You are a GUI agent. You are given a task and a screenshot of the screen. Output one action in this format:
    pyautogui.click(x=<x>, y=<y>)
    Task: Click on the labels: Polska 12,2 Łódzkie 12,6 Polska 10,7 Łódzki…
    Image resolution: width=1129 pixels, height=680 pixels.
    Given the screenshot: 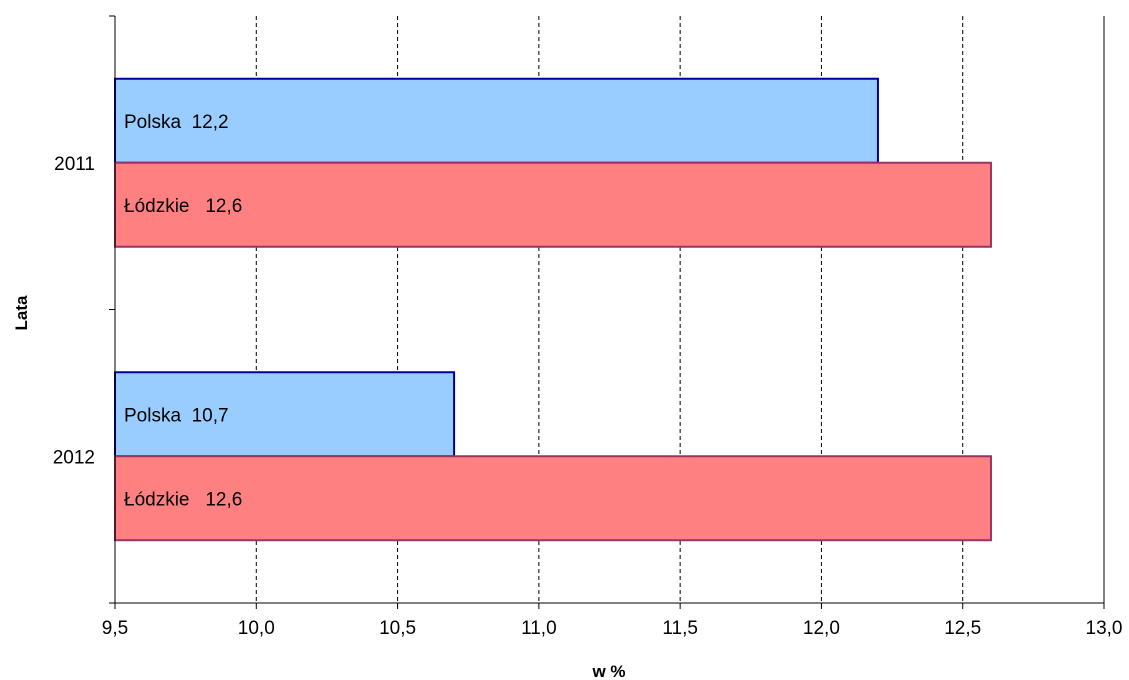 What is the action you would take?
    pyautogui.click(x=183, y=311)
    